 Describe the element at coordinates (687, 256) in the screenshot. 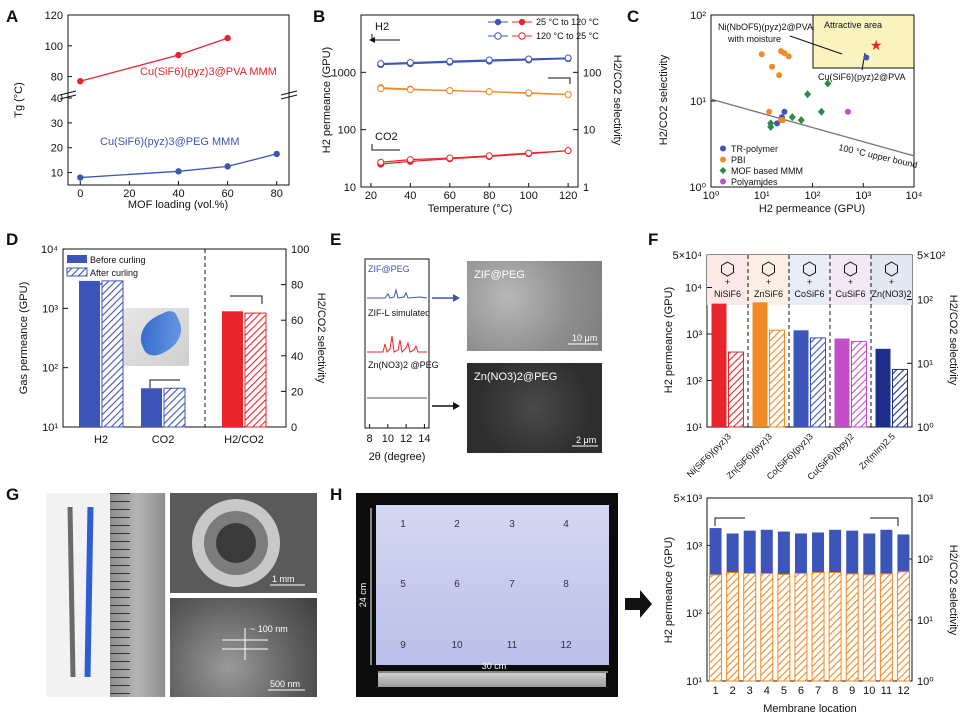

I see `y-tick-label: 5×10⁴` at that location.